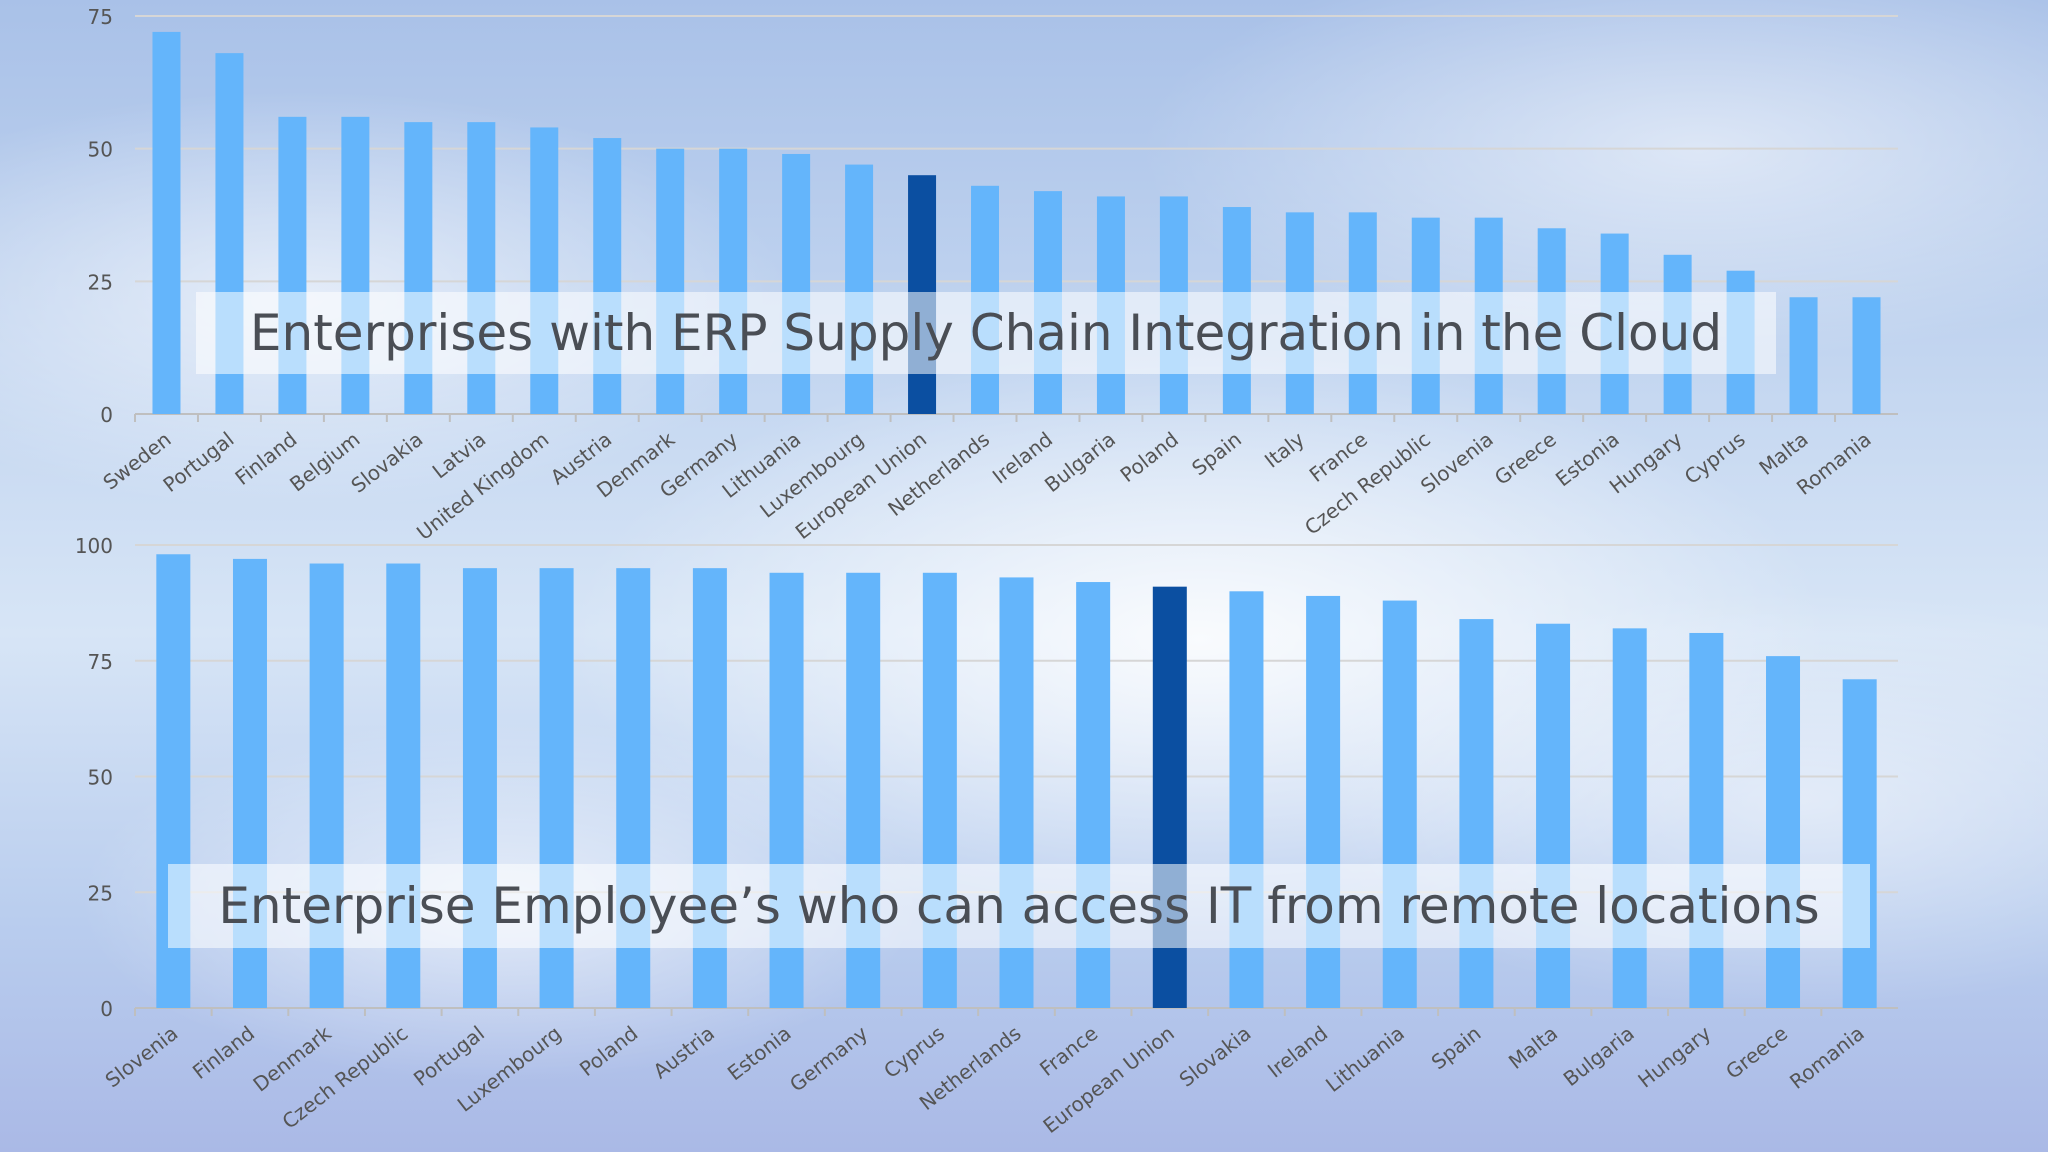 Image resolution: width=2048 pixels, height=1152 pixels. Describe the element at coordinates (94, 546) in the screenshot. I see `y-tick-label: 100` at that location.